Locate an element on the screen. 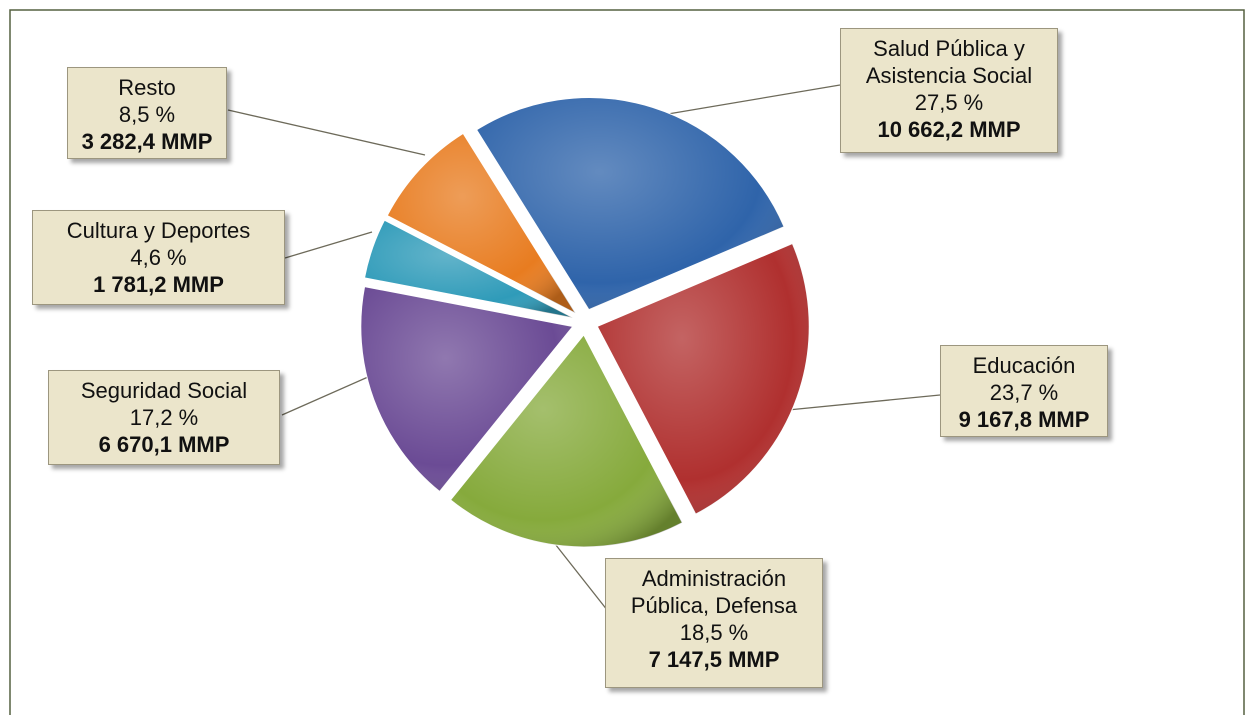 The height and width of the screenshot is (715, 1250). label-amount: 7 147,5 MMP is located at coordinates (714, 659).